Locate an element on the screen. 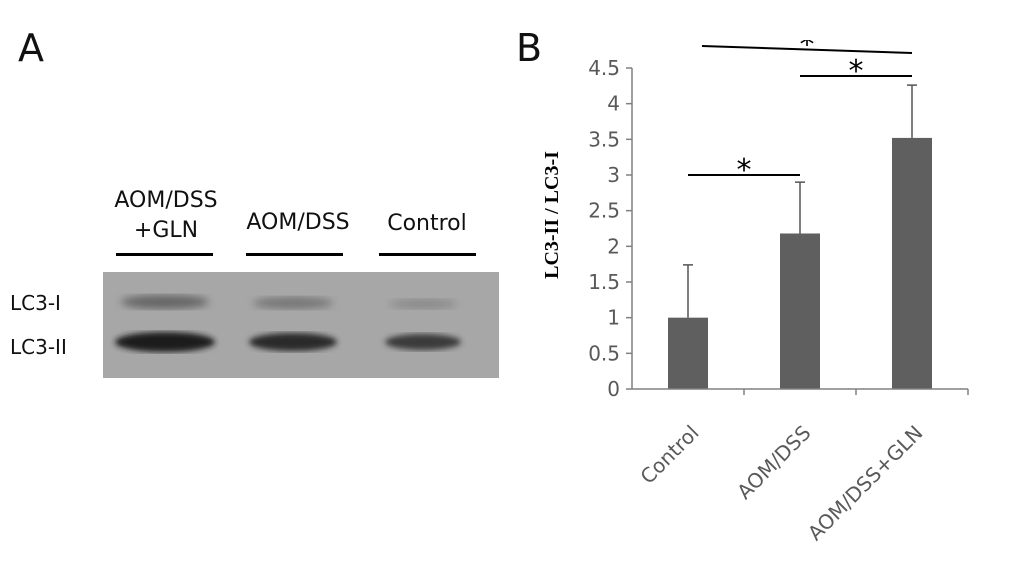 The image size is (1024, 577). y-tick-label: 0 is located at coordinates (613, 389).